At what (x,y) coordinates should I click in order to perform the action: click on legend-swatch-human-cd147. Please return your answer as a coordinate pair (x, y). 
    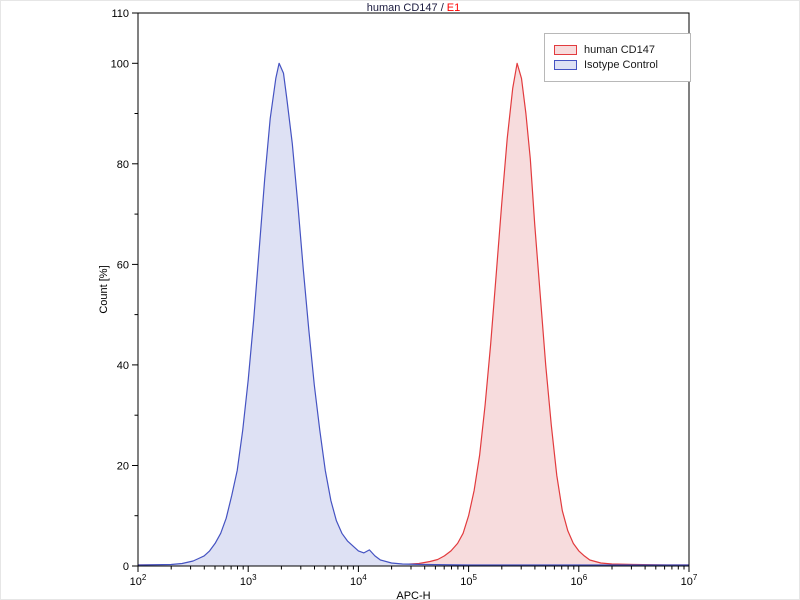
    Looking at the image, I should click on (565, 50).